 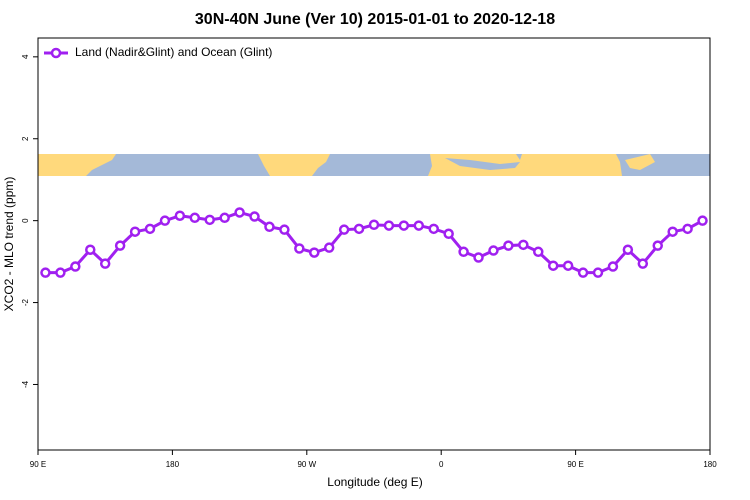 What do you see at coordinates (9, 244) in the screenshot?
I see `y-axis-label: XCO2 - MLO trend (ppm)` at bounding box center [9, 244].